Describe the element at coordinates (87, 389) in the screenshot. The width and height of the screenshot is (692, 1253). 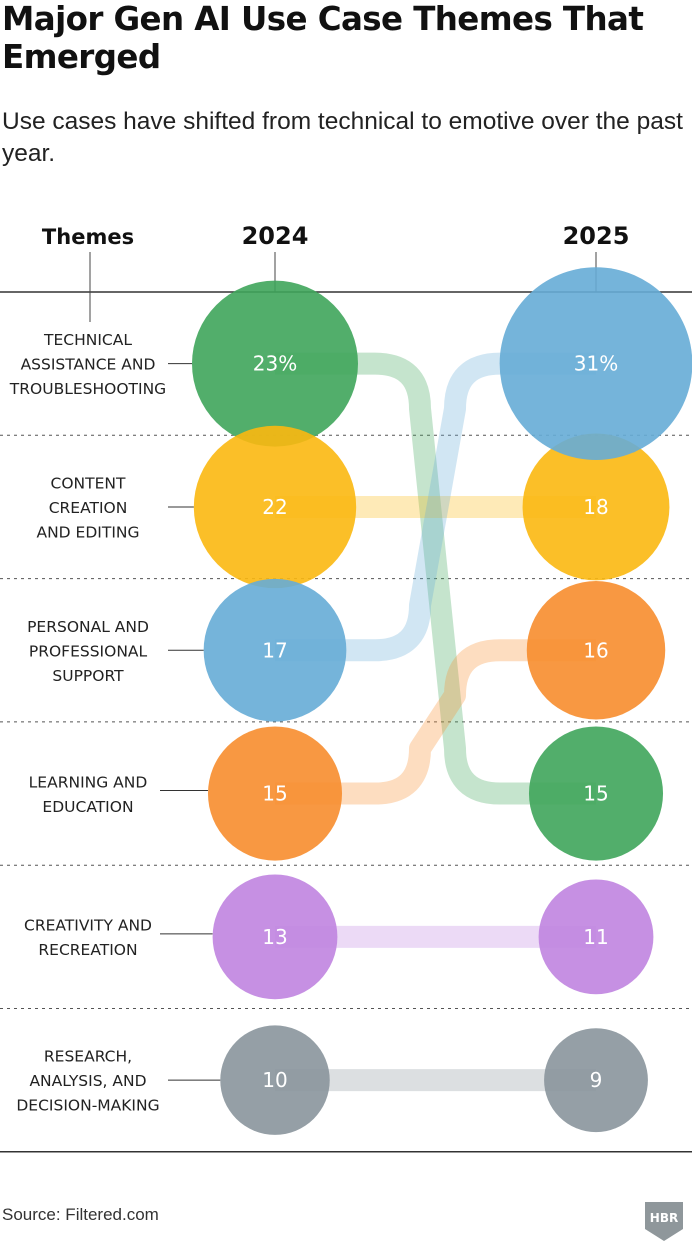
I see `theme-label-line: TROUBLESHOOTING` at that location.